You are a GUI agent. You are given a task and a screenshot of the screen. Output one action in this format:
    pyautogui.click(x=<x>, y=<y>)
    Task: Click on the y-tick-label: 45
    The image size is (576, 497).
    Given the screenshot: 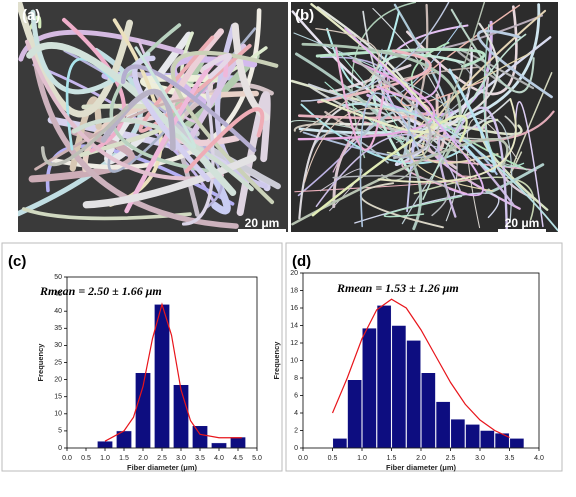 What is the action you would take?
    pyautogui.click(x=58, y=294)
    